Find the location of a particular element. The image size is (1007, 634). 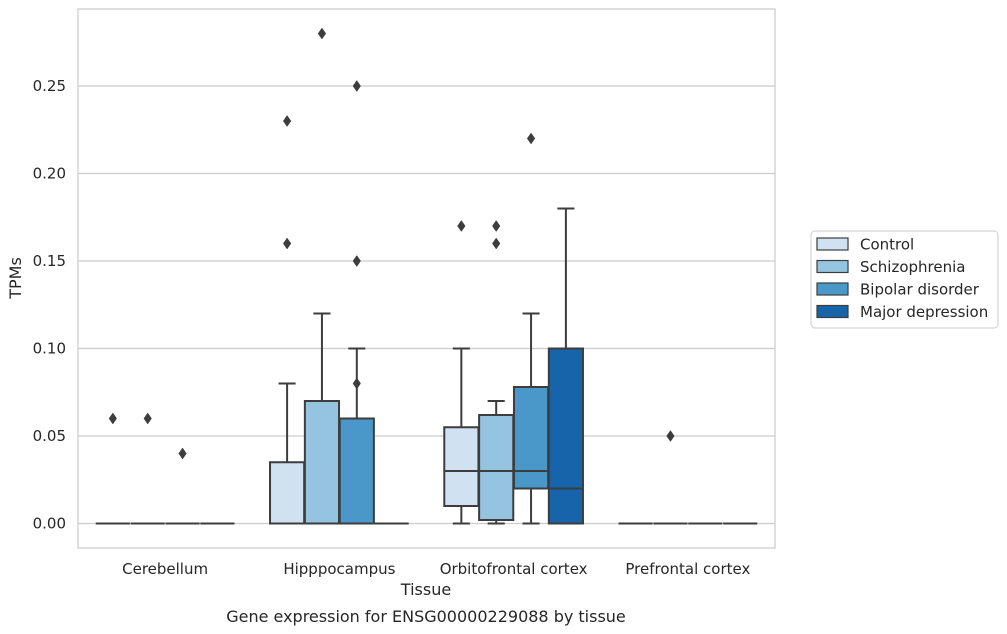

x-axis-title: Tissue is located at coordinates (425, 589).